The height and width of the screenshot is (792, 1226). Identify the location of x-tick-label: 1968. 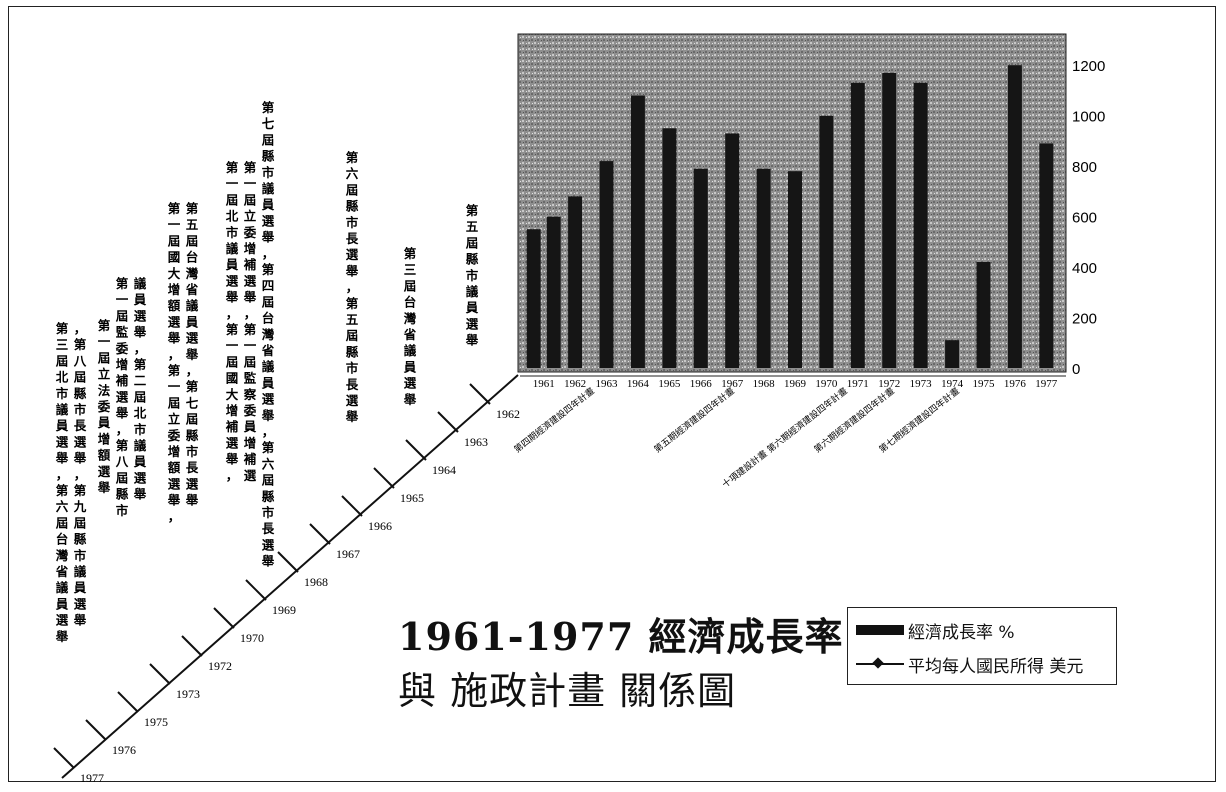
(764, 384).